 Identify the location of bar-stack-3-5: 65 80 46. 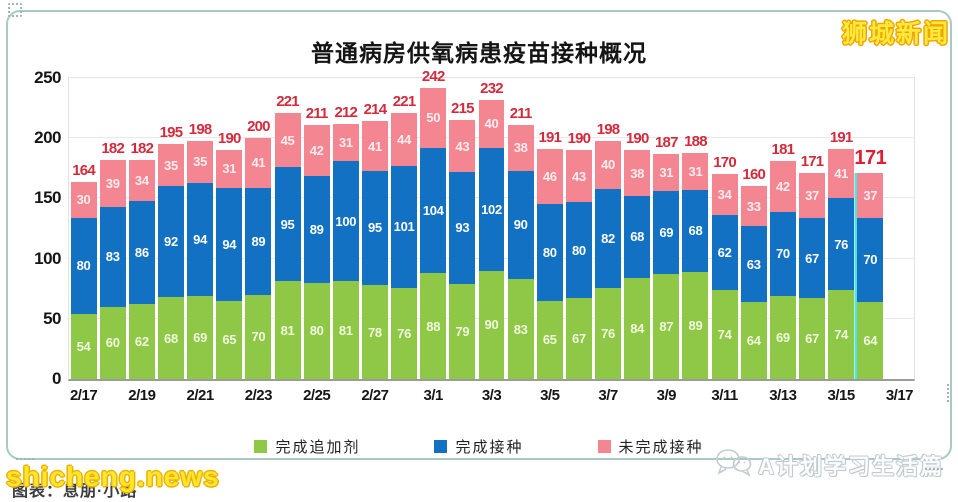
(549, 264).